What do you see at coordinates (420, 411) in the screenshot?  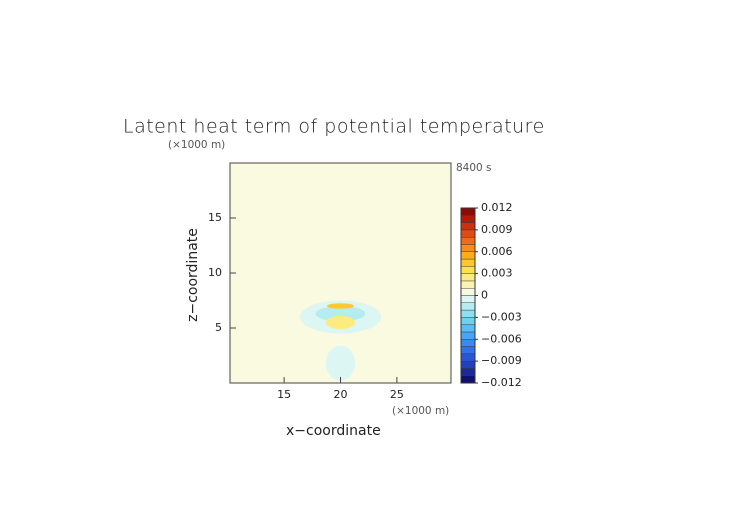 I see `x-unit: (×1000 m)` at bounding box center [420, 411].